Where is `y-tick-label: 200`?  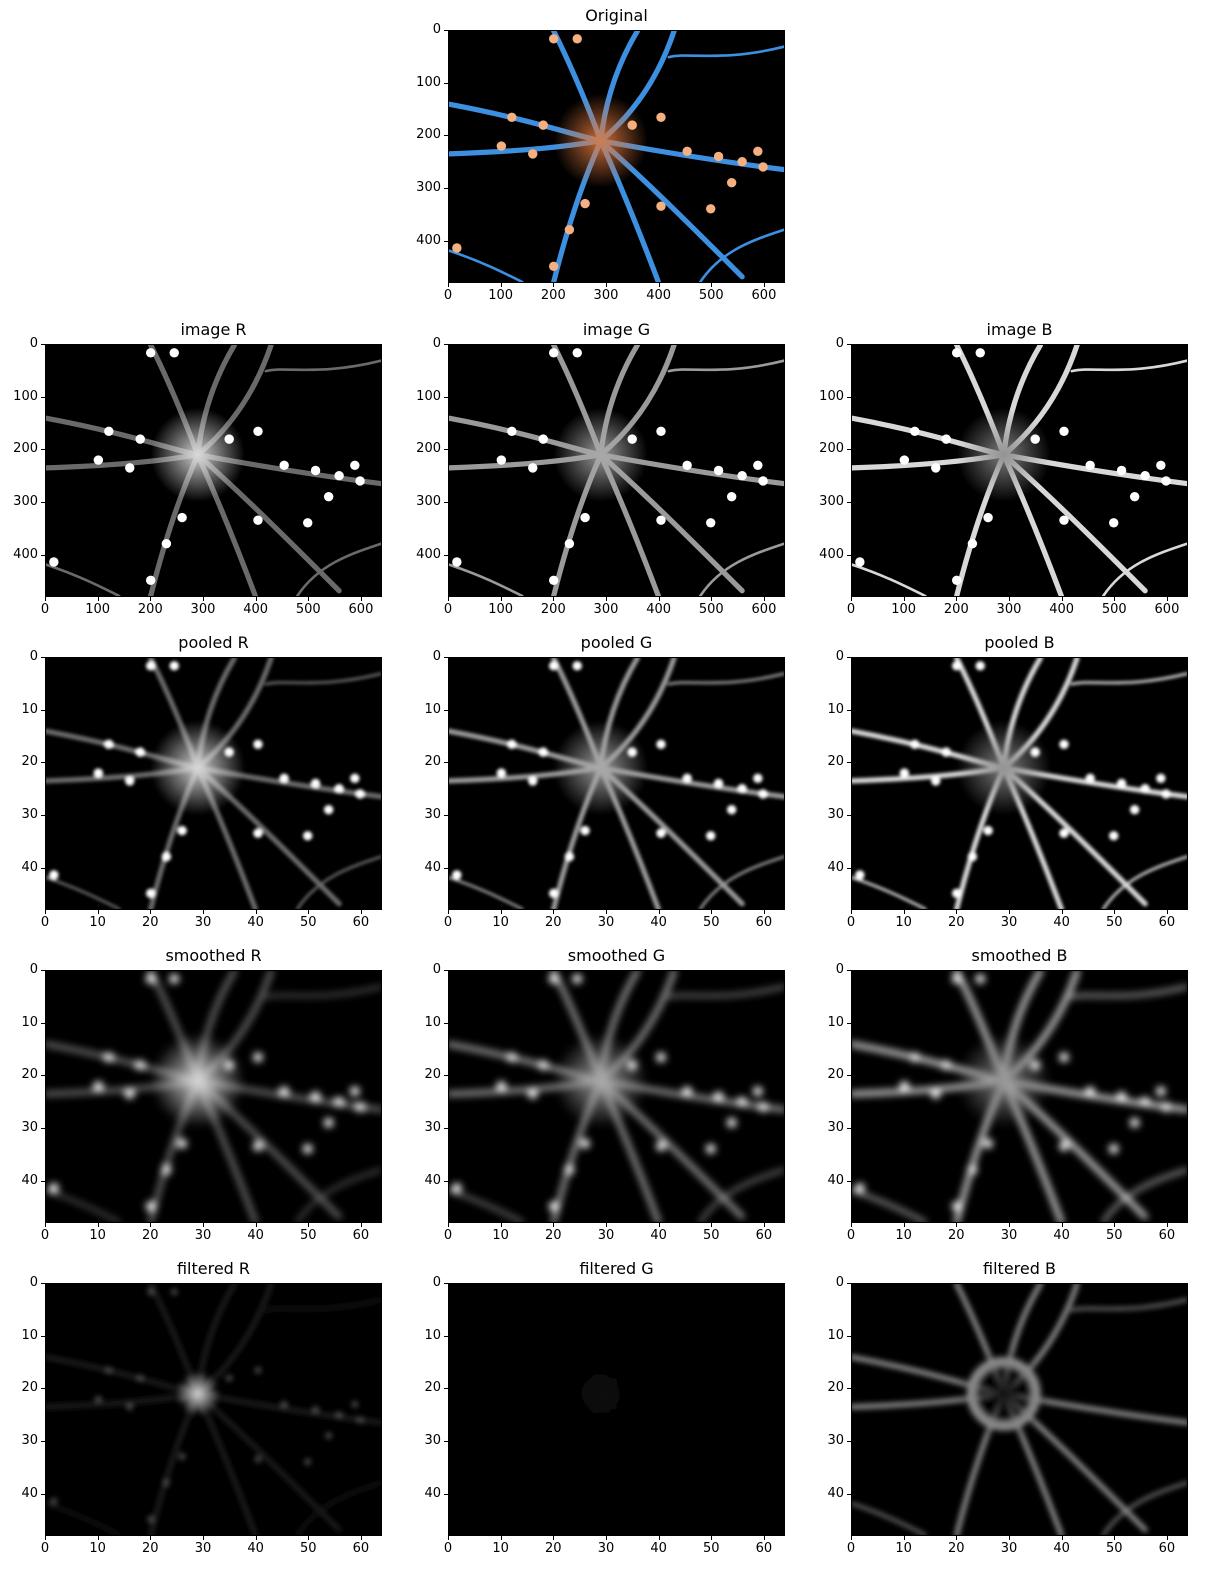 y-tick-label: 200 is located at coordinates (831, 449).